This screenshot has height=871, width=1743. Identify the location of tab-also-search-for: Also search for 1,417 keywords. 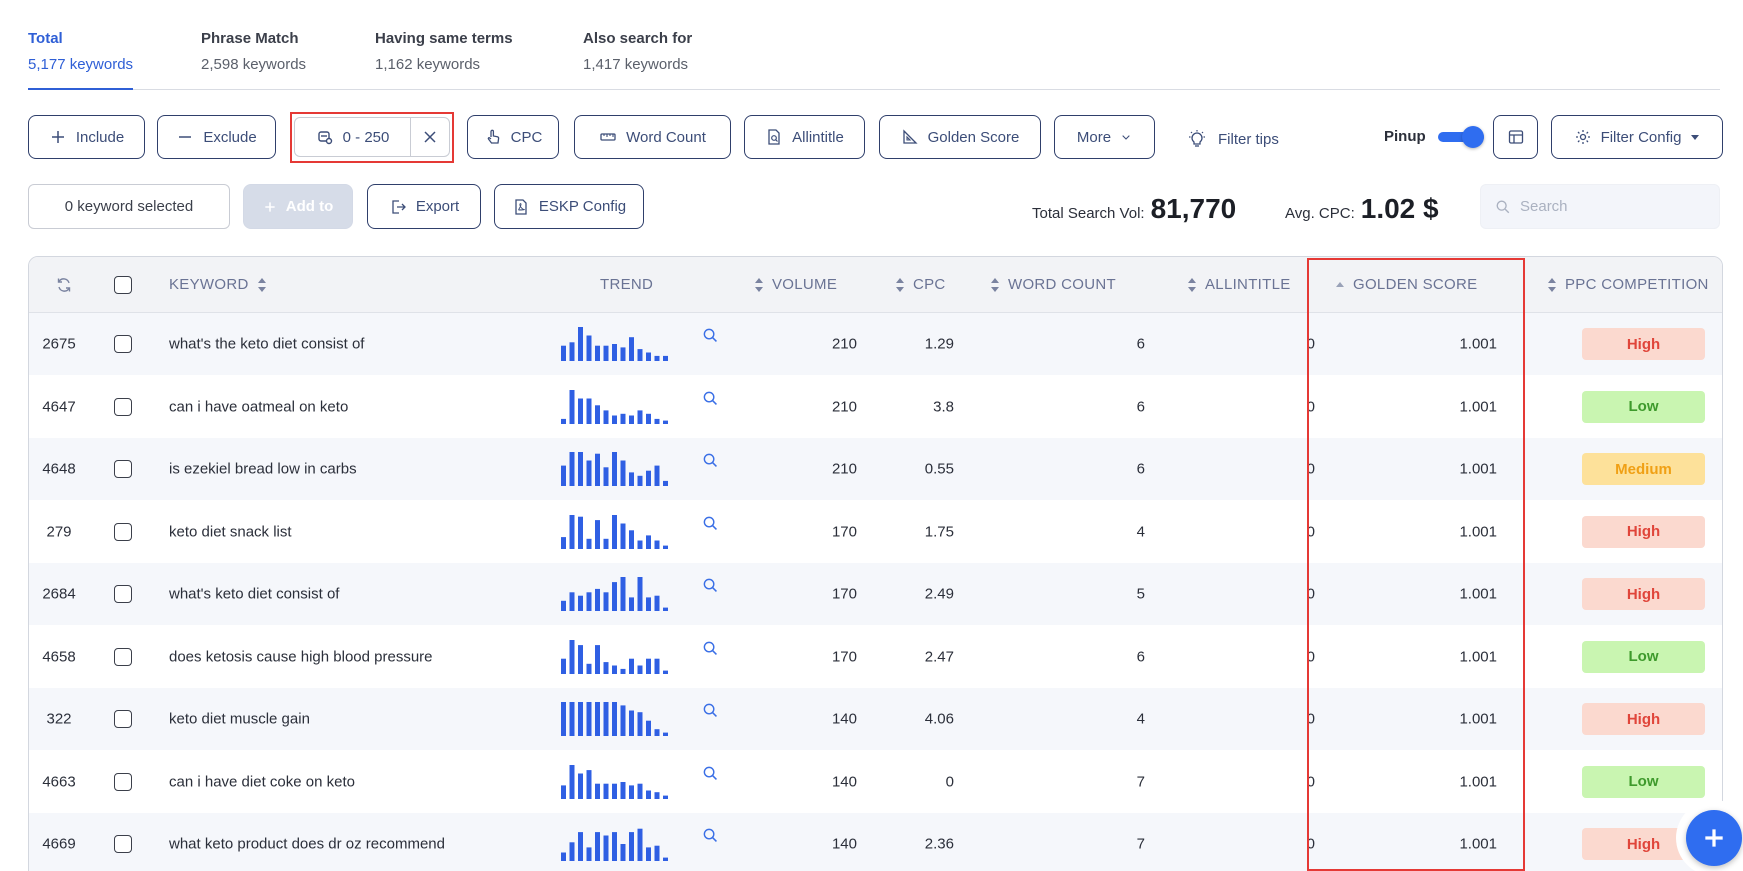
(637, 51).